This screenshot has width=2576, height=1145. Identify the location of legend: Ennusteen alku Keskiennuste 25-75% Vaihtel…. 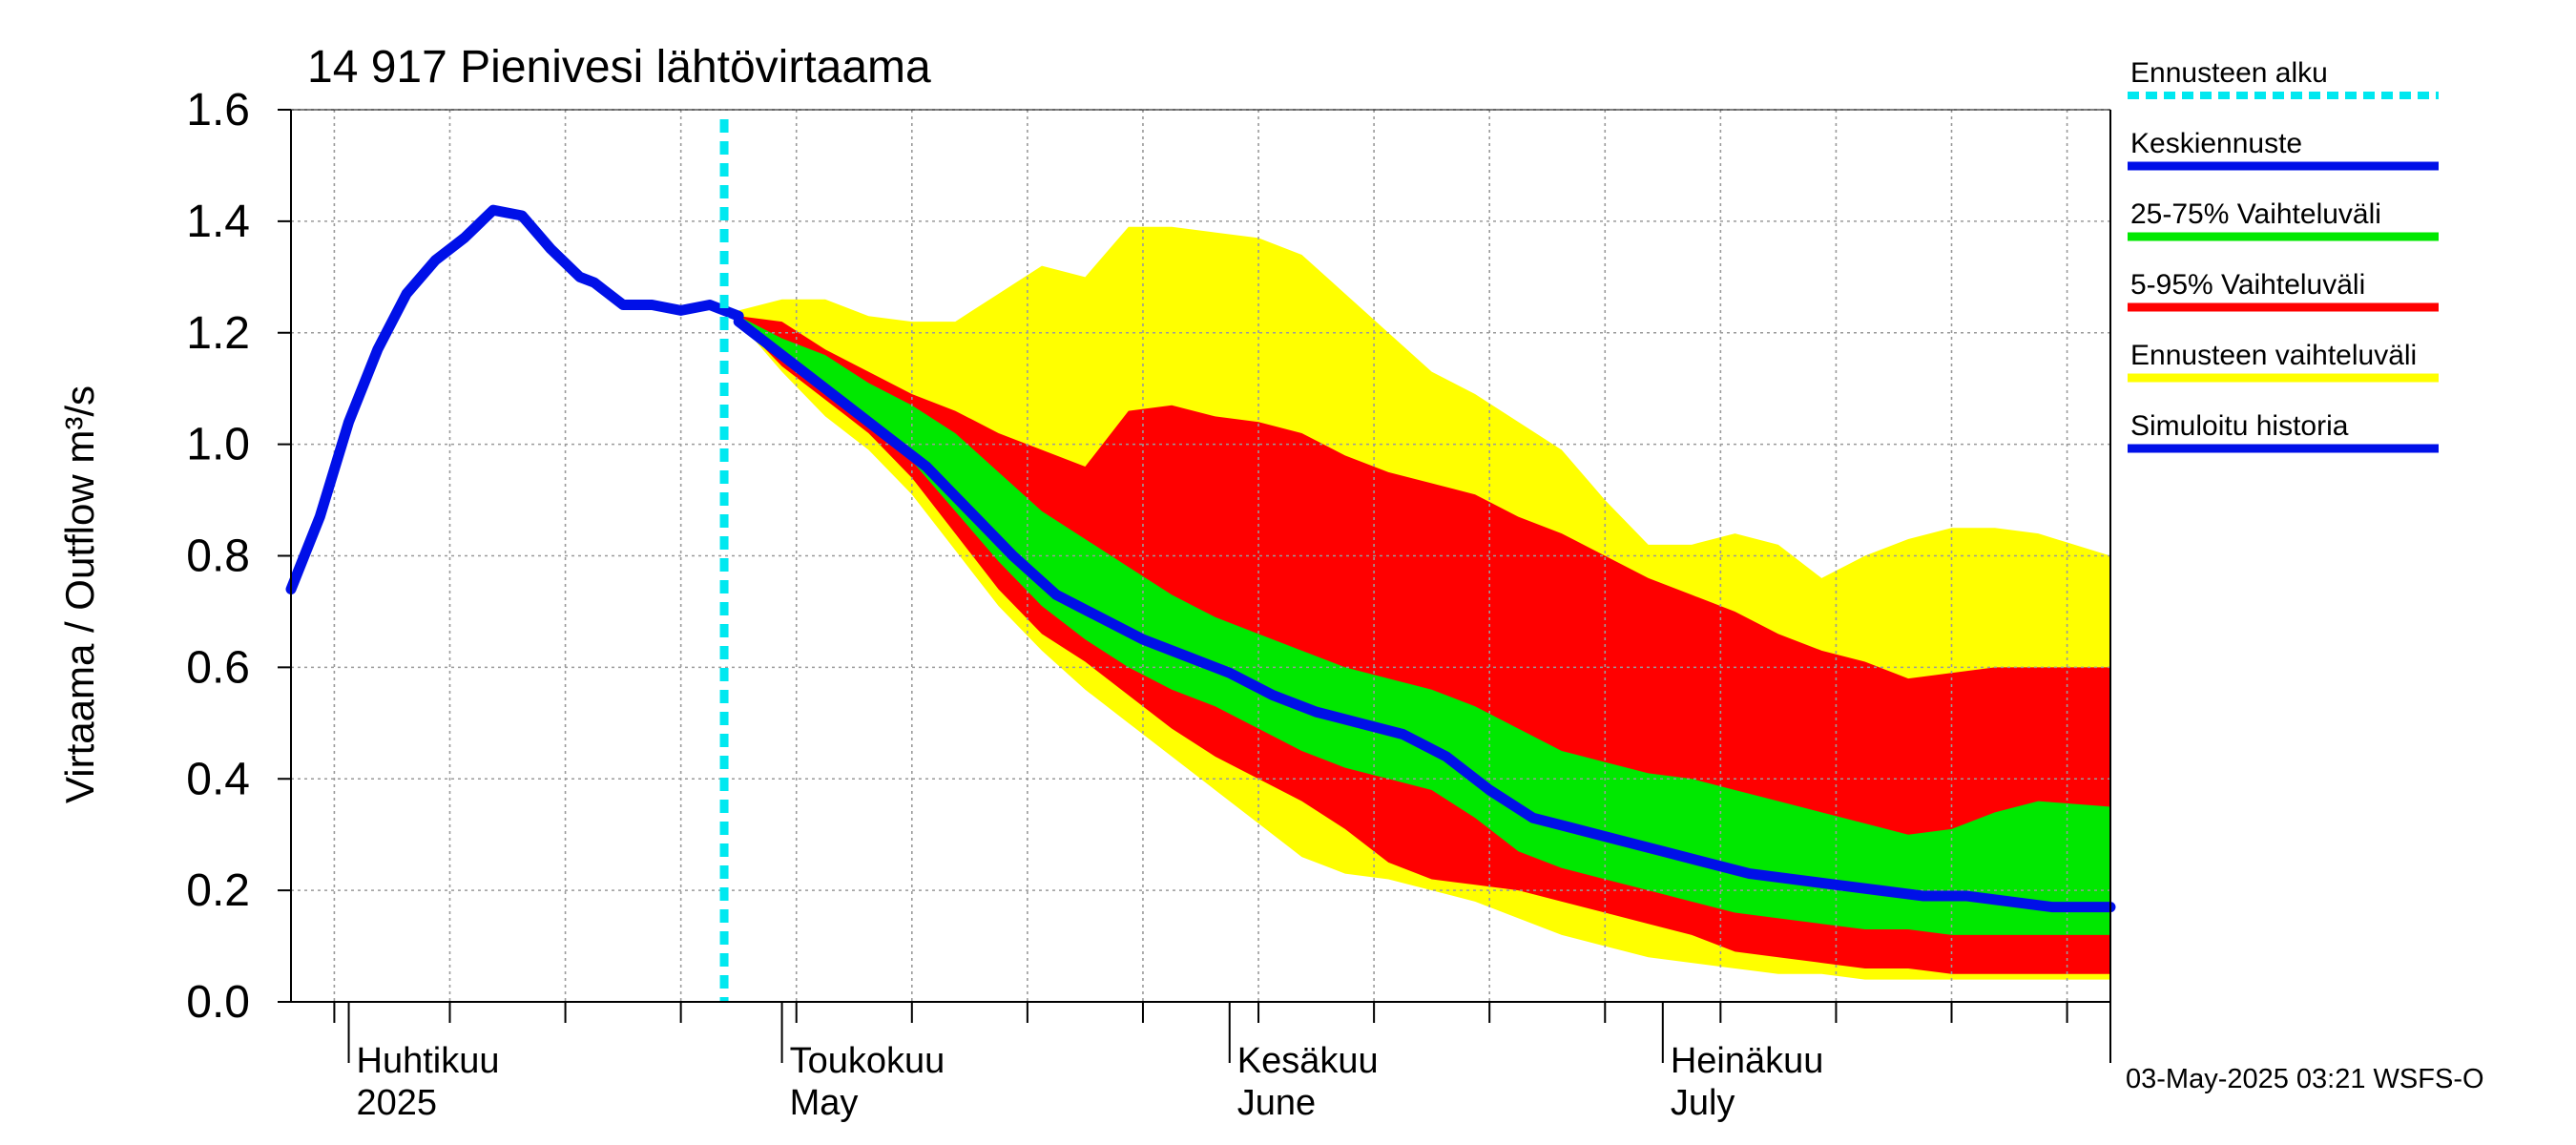
(2283, 255).